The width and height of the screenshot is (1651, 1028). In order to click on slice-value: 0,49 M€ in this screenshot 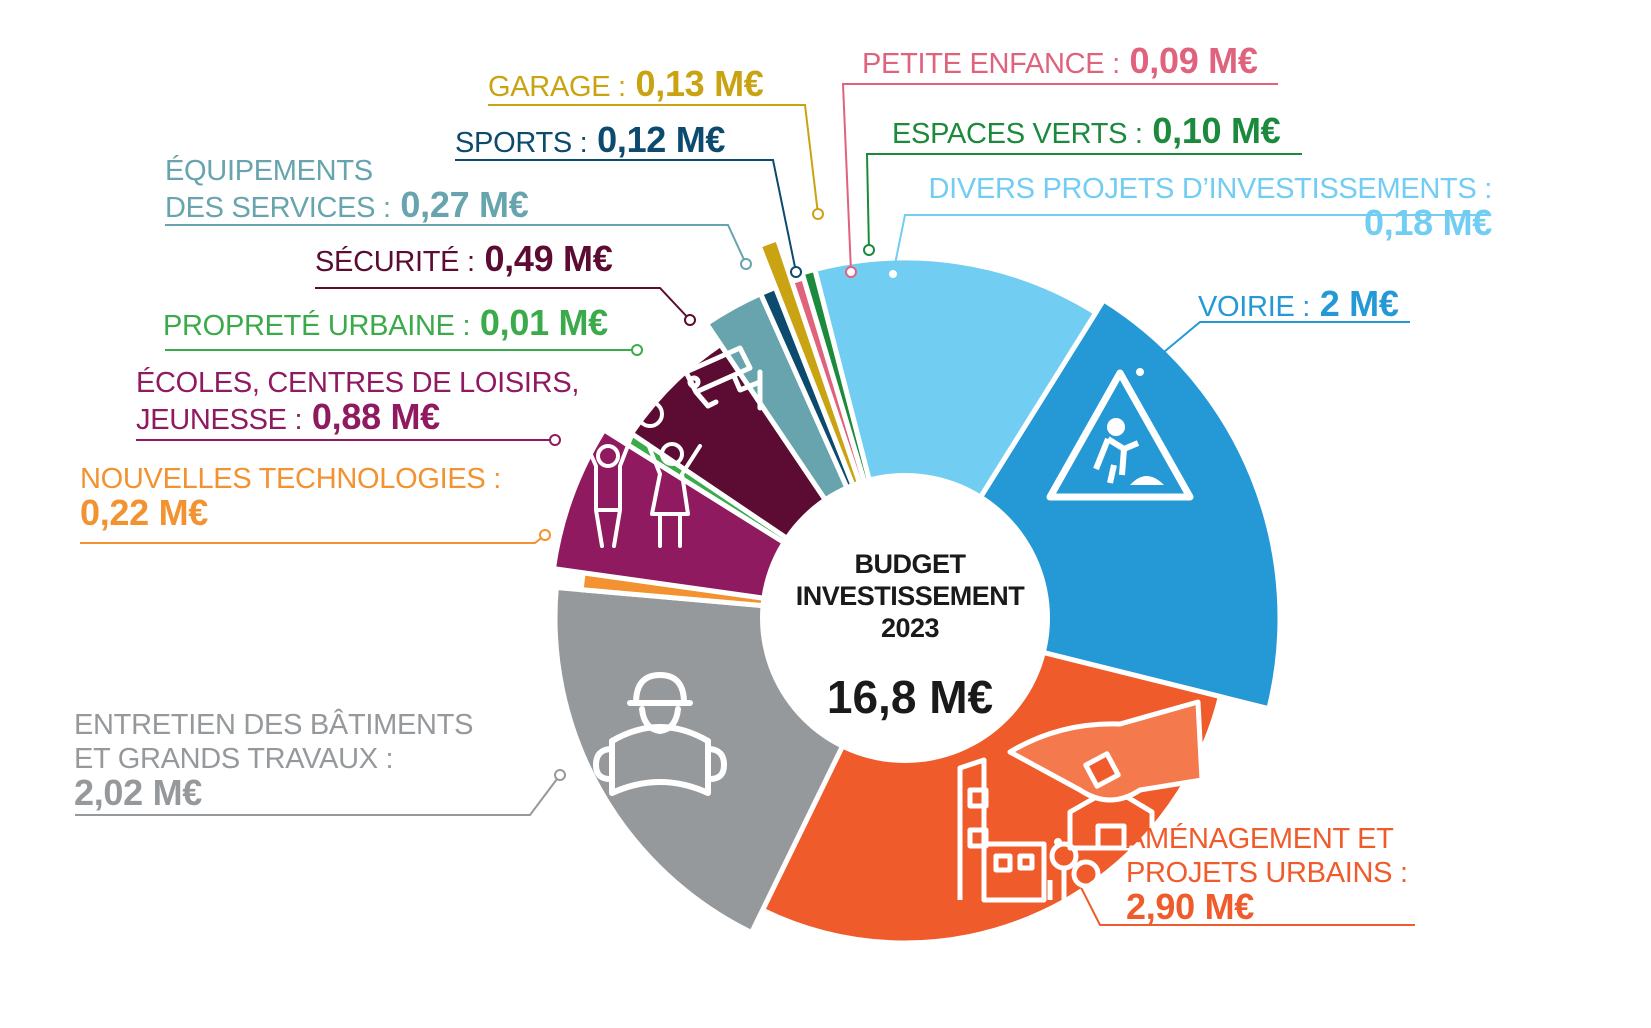, I will do `click(543, 258)`.